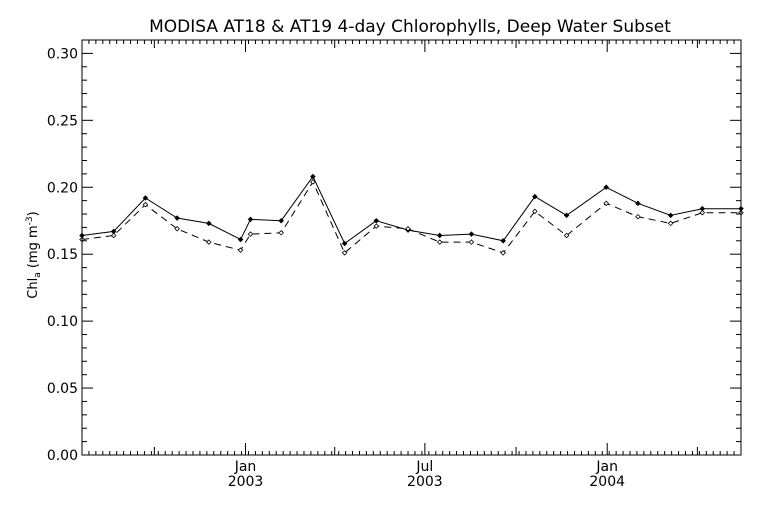 The image size is (768, 512). What do you see at coordinates (62, 54) in the screenshot?
I see `y-tick-label: 0.30` at bounding box center [62, 54].